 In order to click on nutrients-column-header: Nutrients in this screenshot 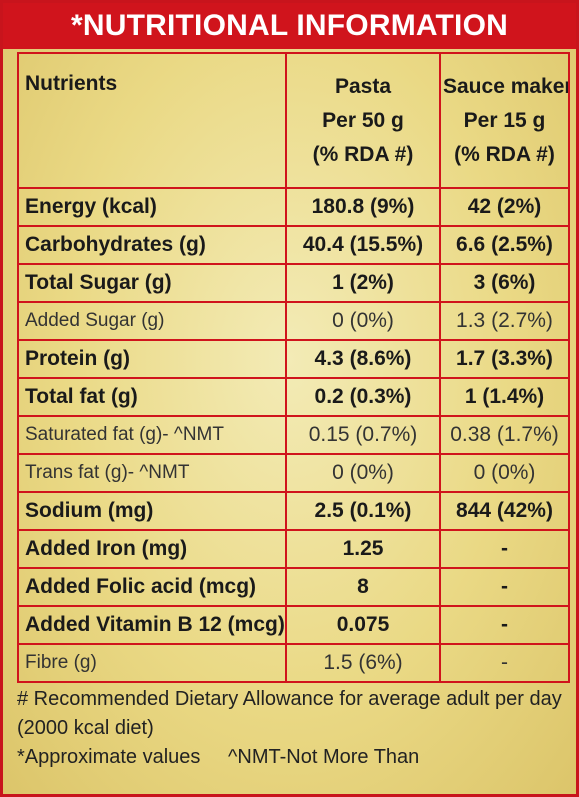, I will do `click(152, 120)`.